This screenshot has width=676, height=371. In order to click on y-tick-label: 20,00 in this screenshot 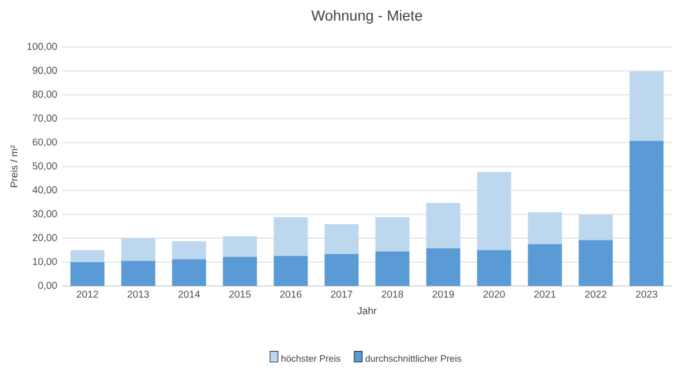, I will do `click(44, 238)`.